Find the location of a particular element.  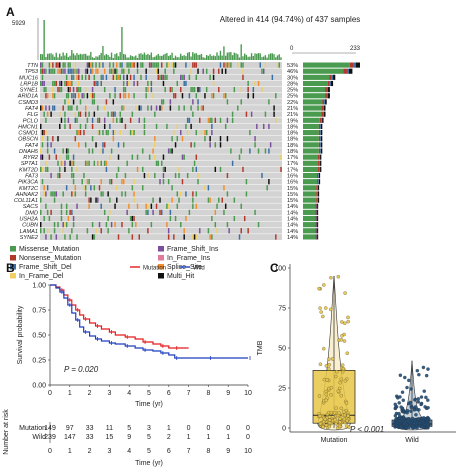

risk-row-label: Wild is located at coordinates (39, 437).